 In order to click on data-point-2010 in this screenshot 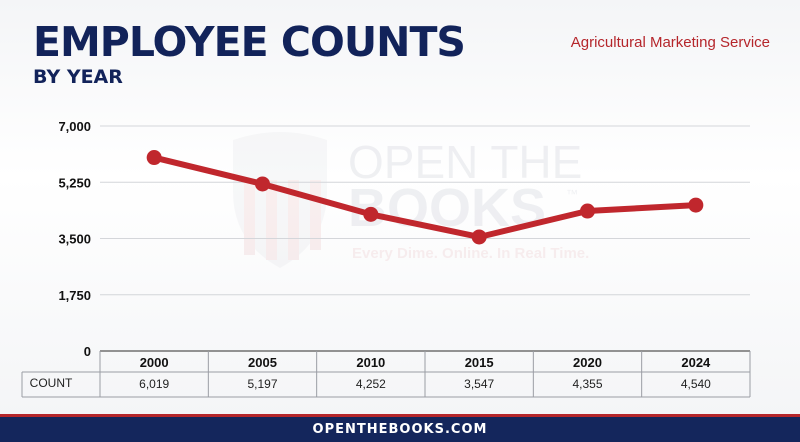, I will do `click(371, 214)`.